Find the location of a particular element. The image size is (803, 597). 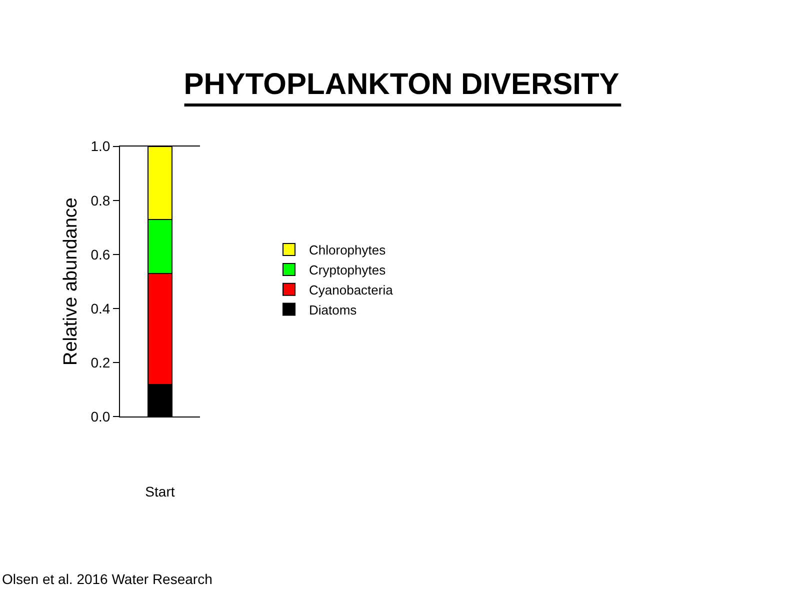

legend-label: Diatoms is located at coordinates (333, 310).